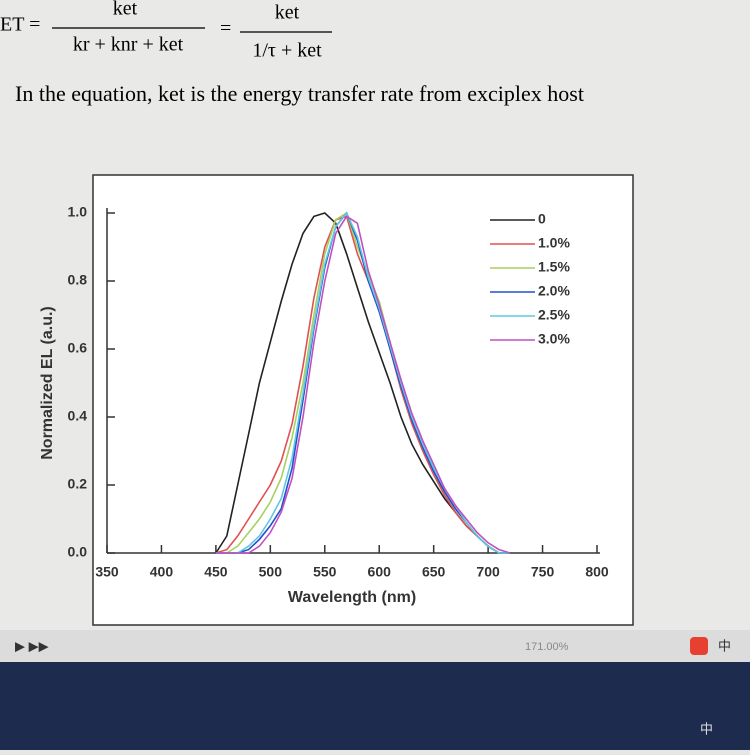 The image size is (750, 755). I want to click on x-tick-label: 750, so click(543, 572).